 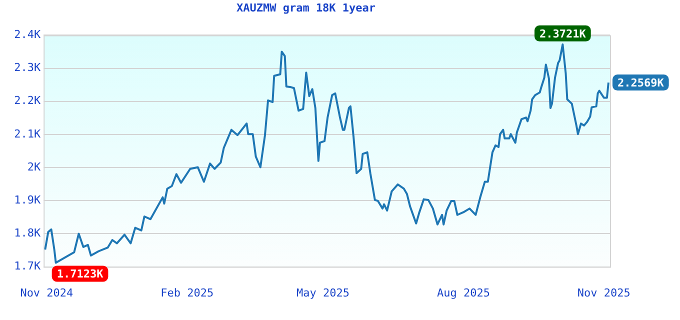 What do you see at coordinates (27, 67) in the screenshot?
I see `y-tick-label: 2.3K` at bounding box center [27, 67].